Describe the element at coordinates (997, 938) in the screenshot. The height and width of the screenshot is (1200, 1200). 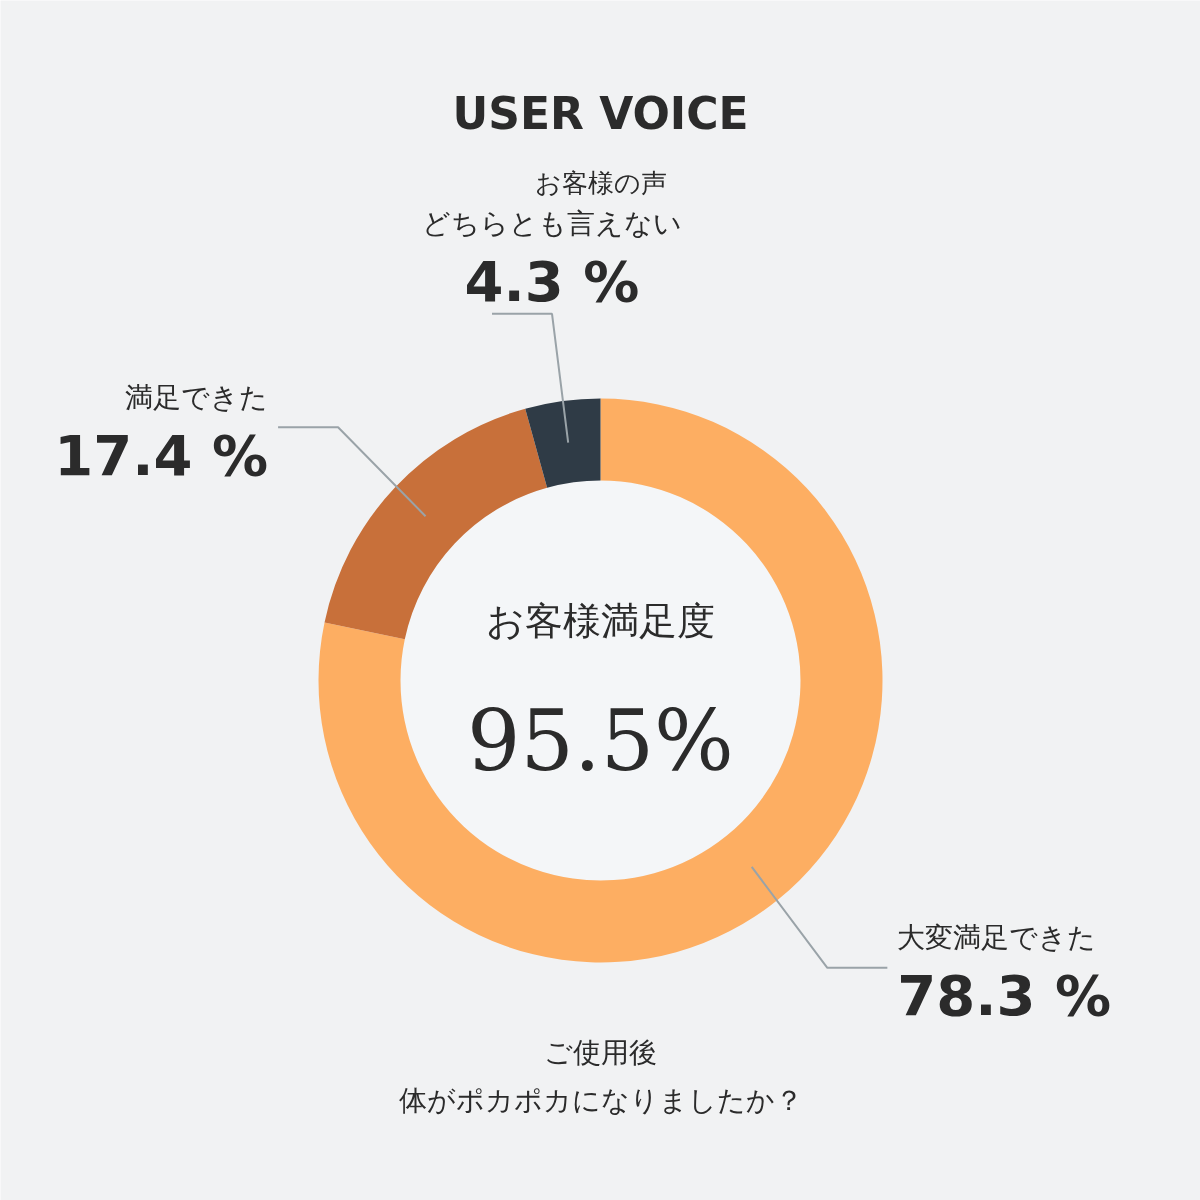
I see `slice-label: 大変満足できた` at that location.